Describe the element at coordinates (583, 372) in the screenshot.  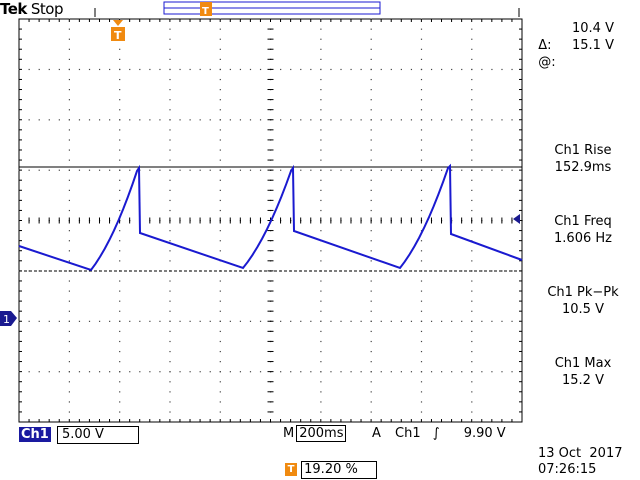
I see `measurement-ch1-max: Ch1 Max 15.2 V` at that location.